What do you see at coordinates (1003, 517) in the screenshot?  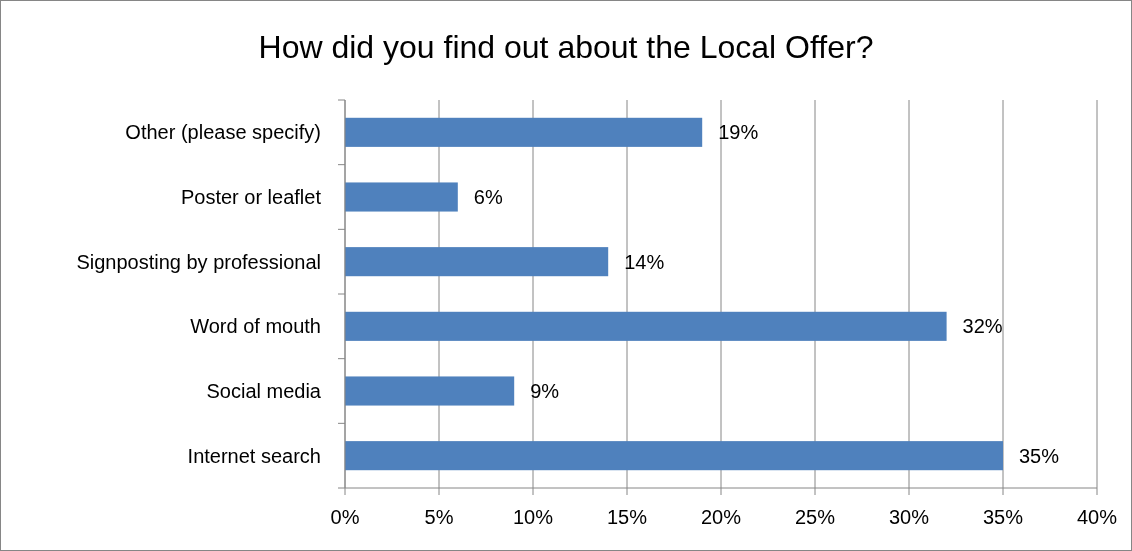 I see `x-tick-label: 35%` at bounding box center [1003, 517].